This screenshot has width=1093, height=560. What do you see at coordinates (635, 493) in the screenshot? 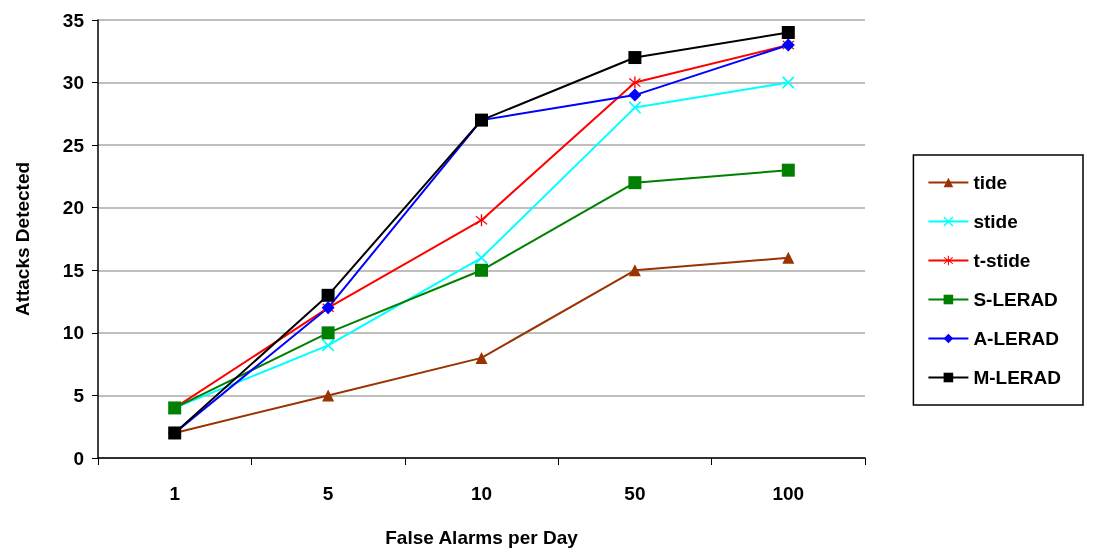
I see `x-tick-label: 50` at bounding box center [635, 493].